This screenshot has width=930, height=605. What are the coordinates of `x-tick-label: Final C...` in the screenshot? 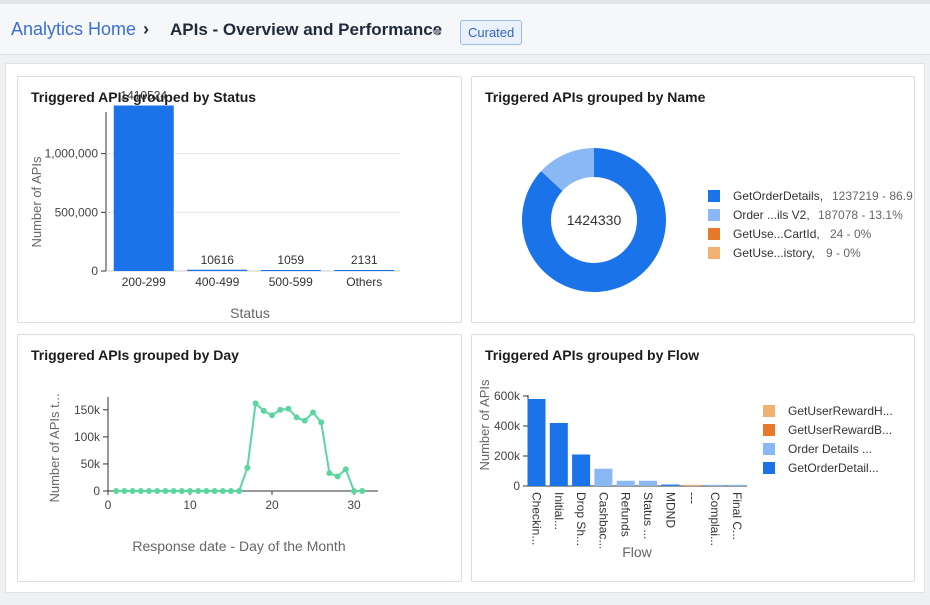 It's located at (737, 516).